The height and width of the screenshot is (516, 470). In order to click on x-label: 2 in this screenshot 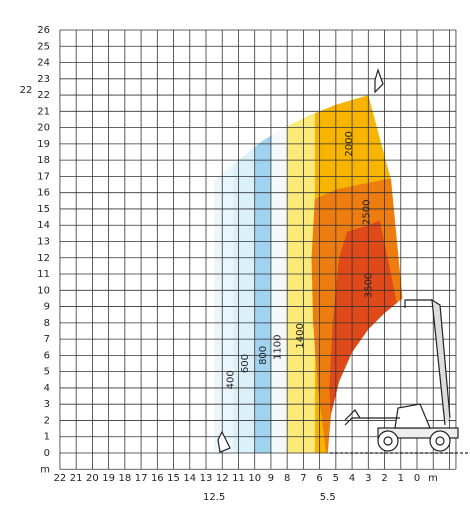, I will do `click(384, 478)`.